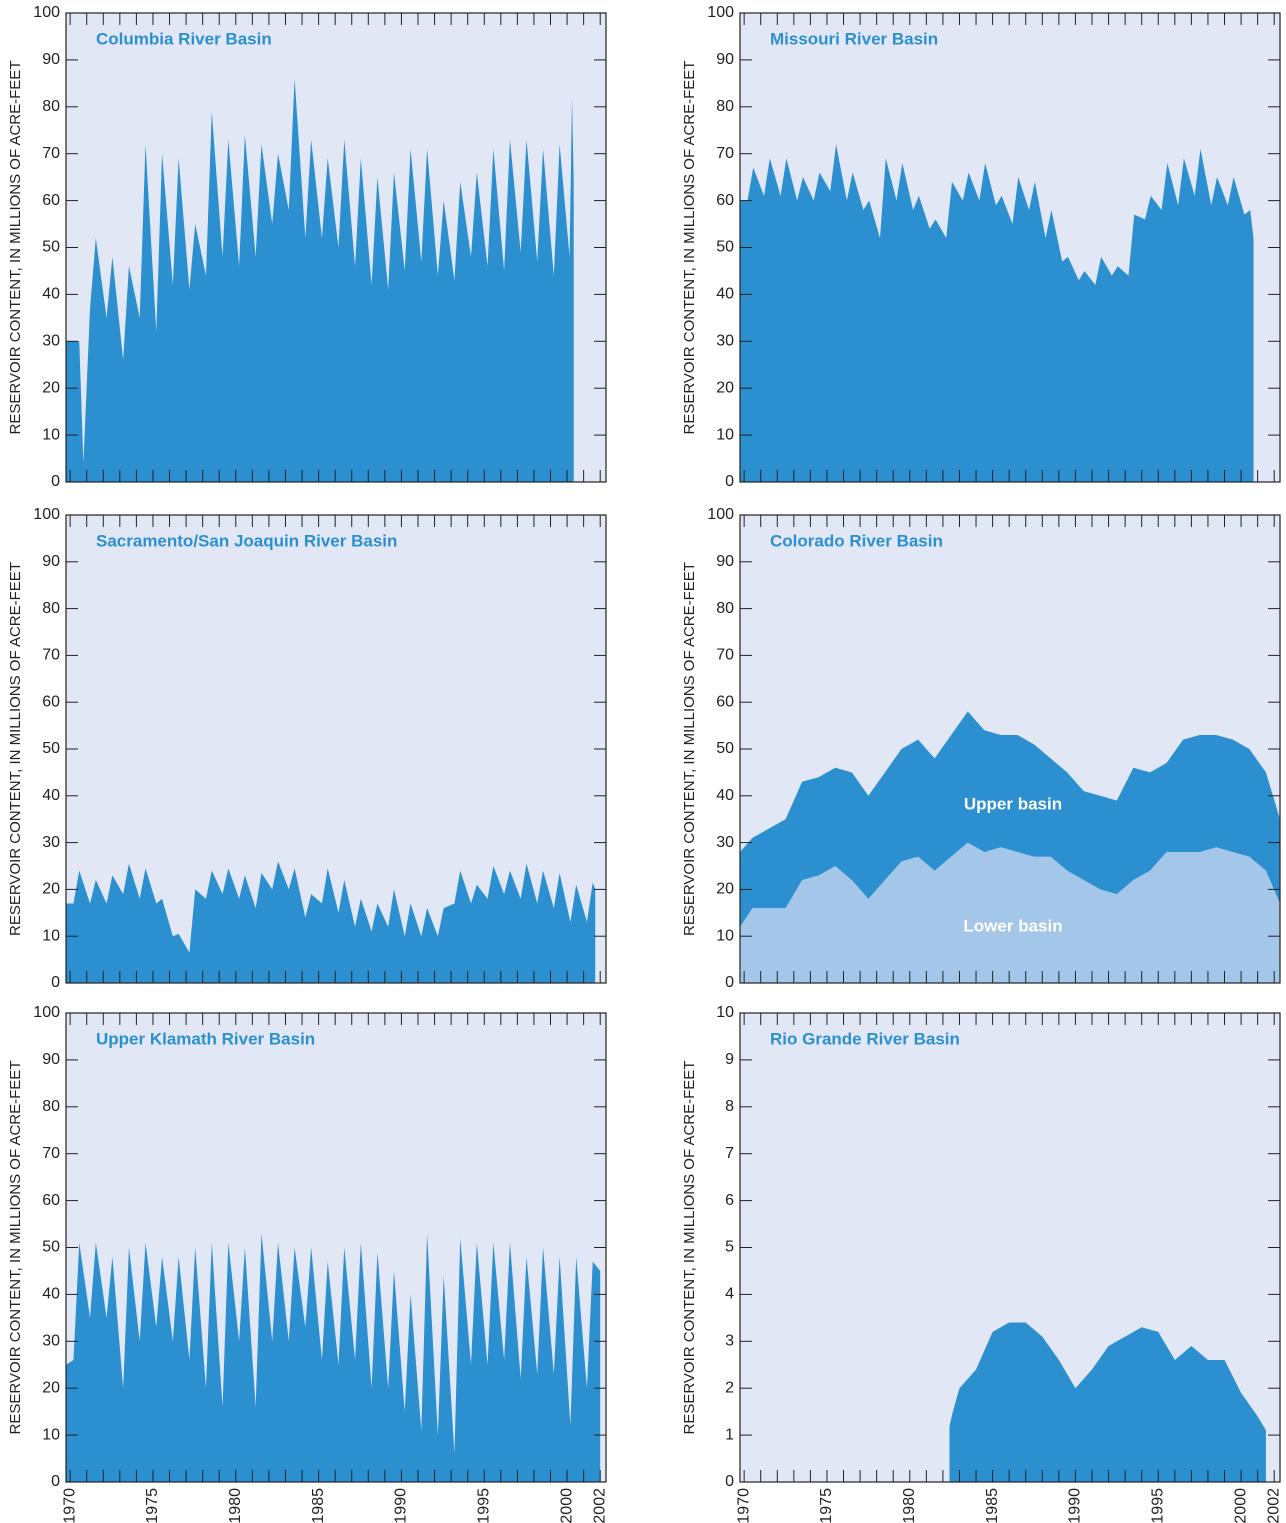 Image resolution: width=1286 pixels, height=1523 pixels. Describe the element at coordinates (729, 1059) in the screenshot. I see `y-tick-label: 9` at that location.